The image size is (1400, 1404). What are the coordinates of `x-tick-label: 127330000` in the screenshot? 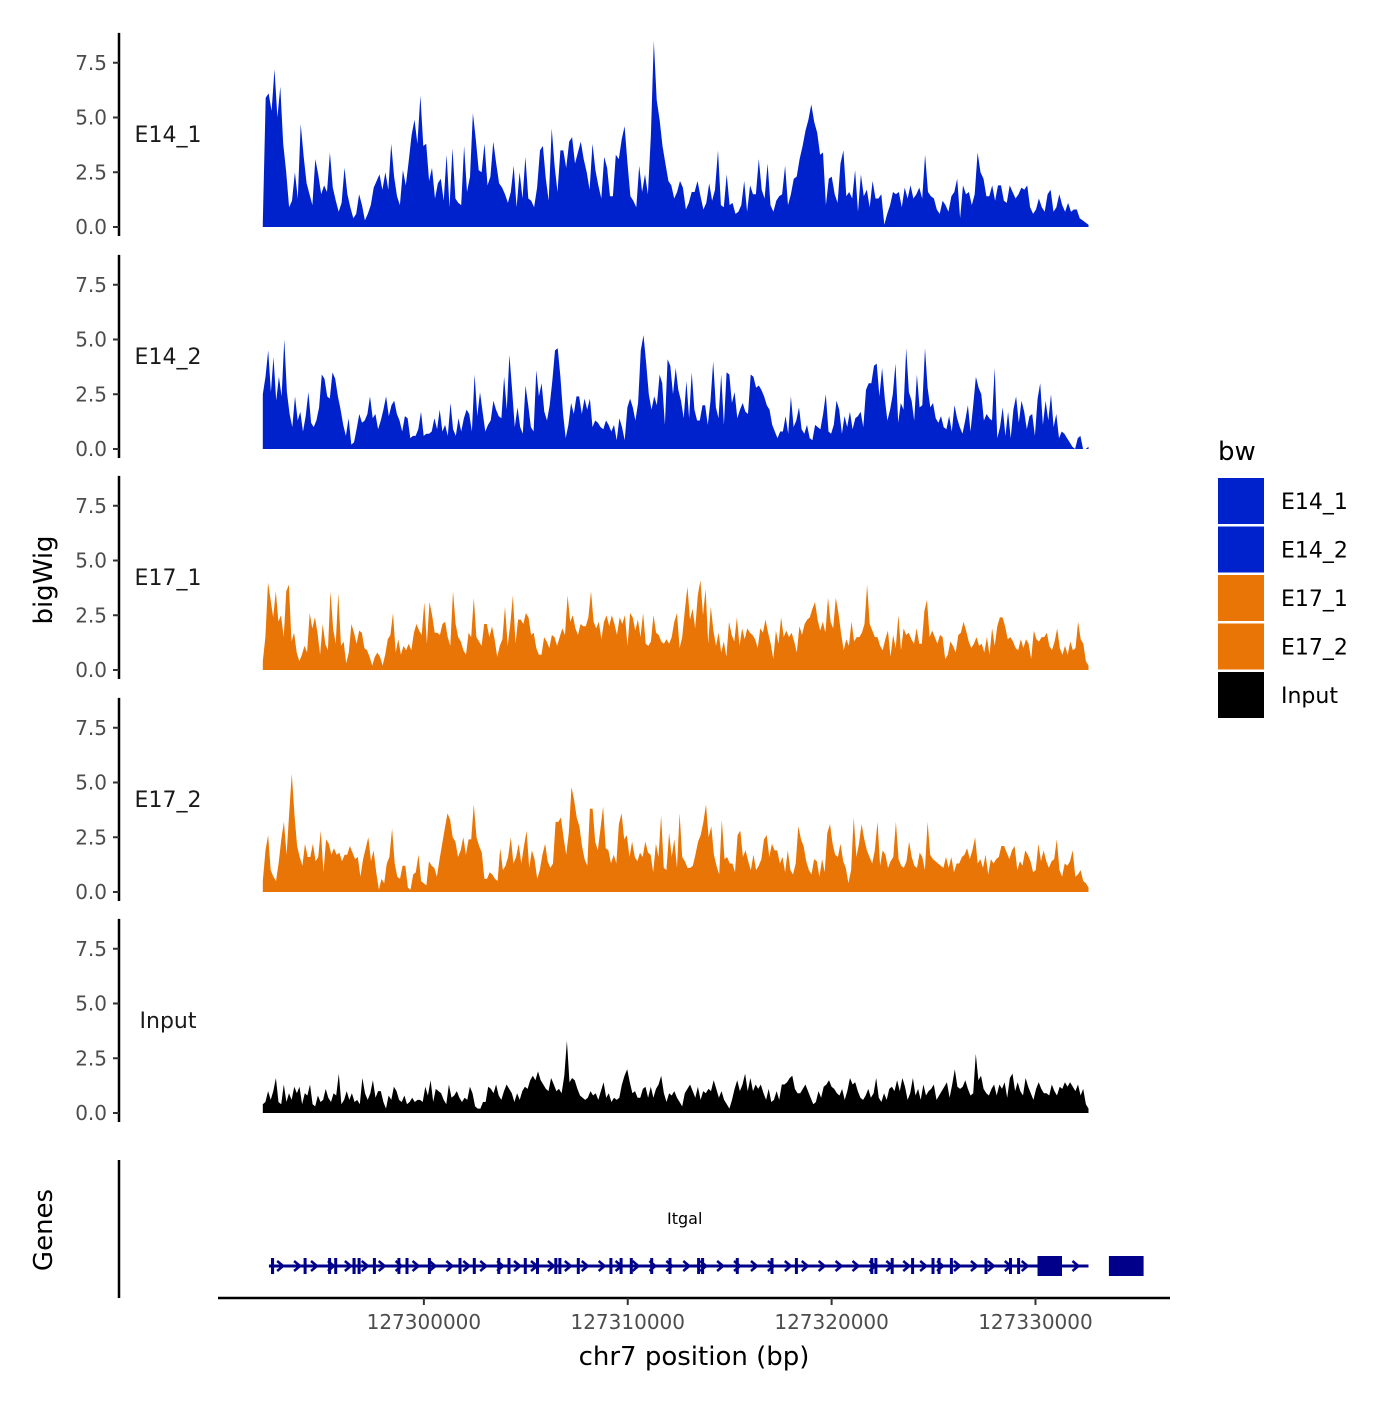 It's located at (1035, 1322).